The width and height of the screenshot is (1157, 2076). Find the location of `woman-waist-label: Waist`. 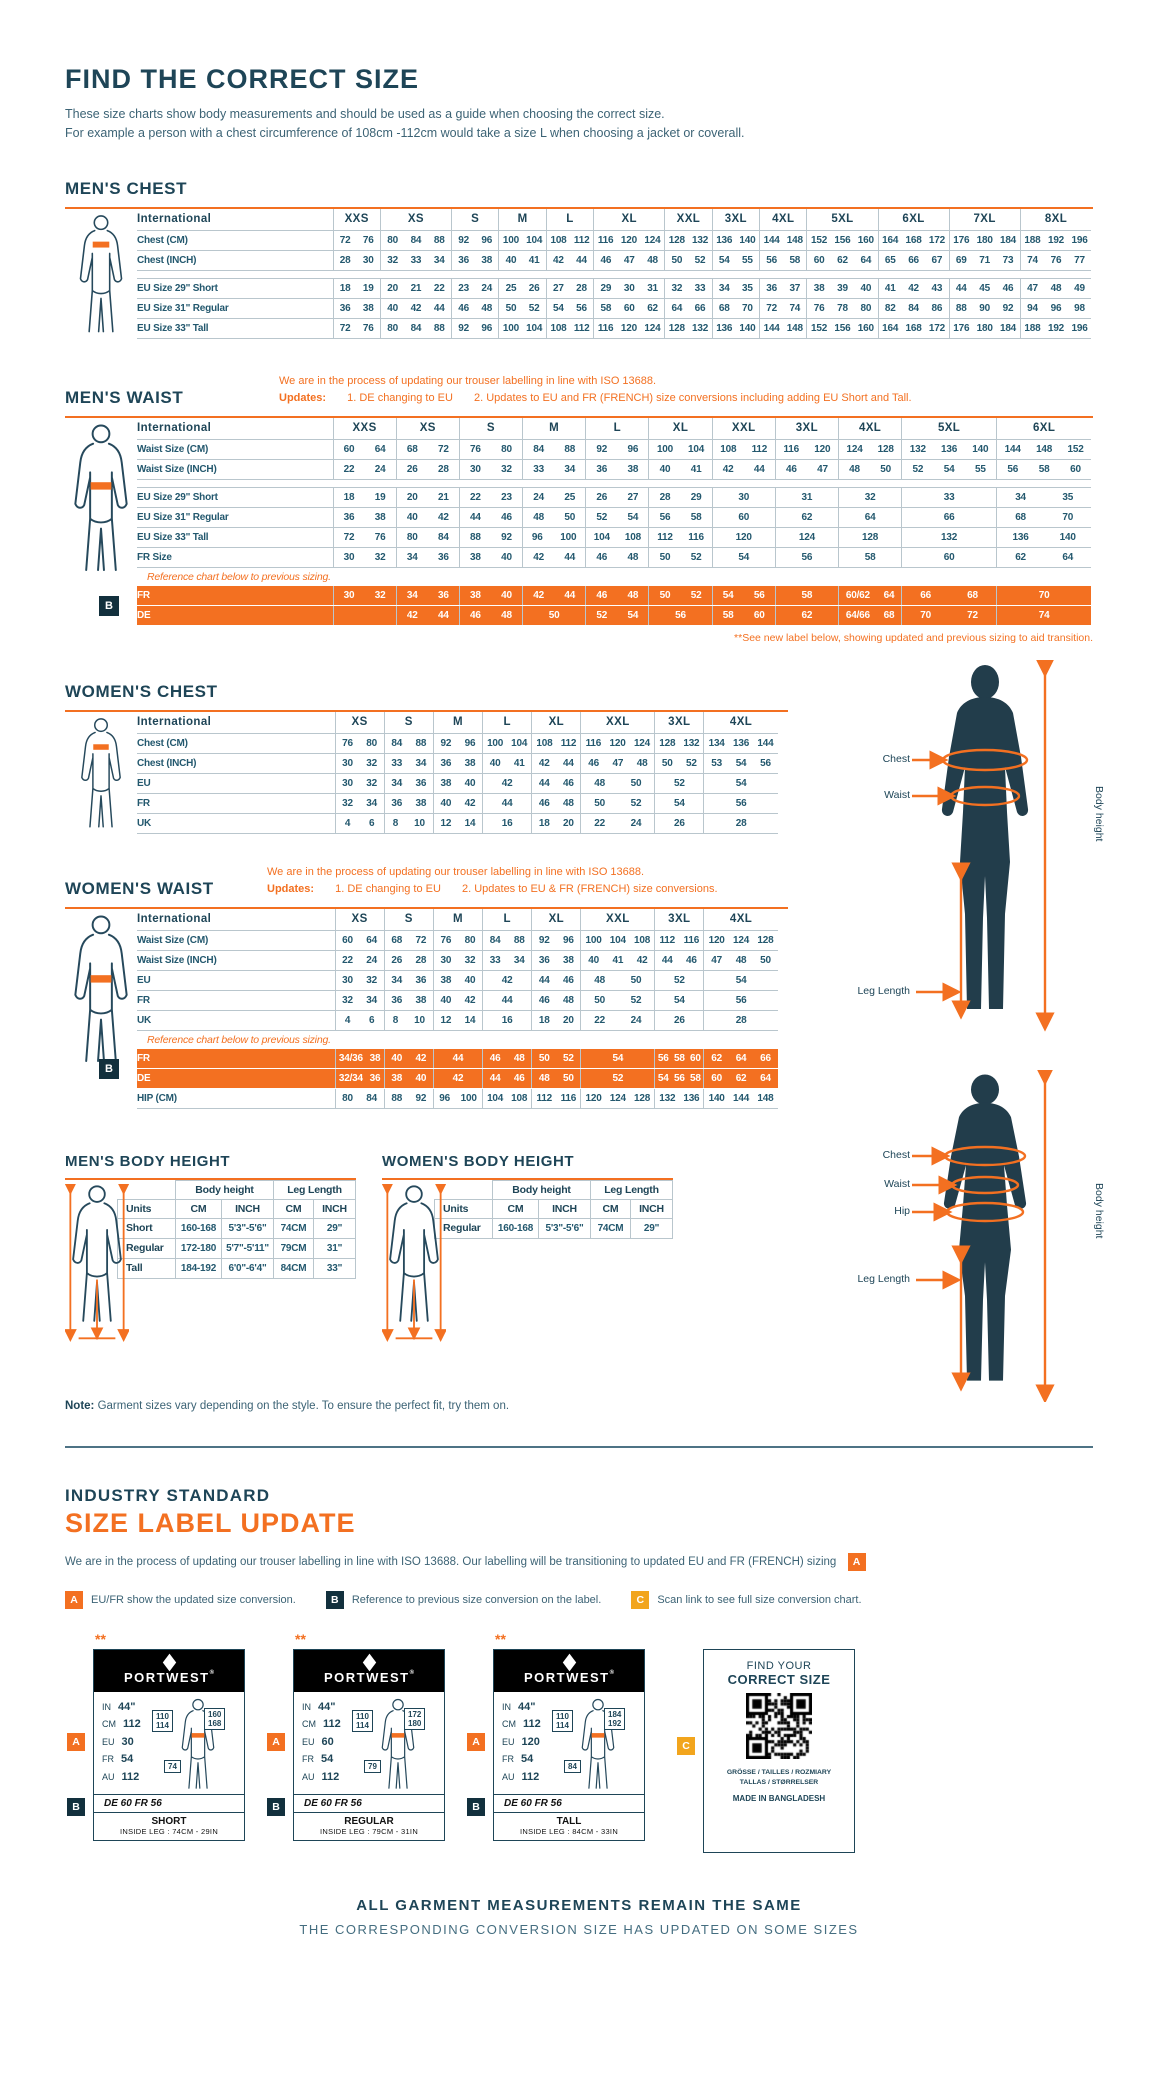

woman-waist-label: Waist is located at coordinates (897, 1183).